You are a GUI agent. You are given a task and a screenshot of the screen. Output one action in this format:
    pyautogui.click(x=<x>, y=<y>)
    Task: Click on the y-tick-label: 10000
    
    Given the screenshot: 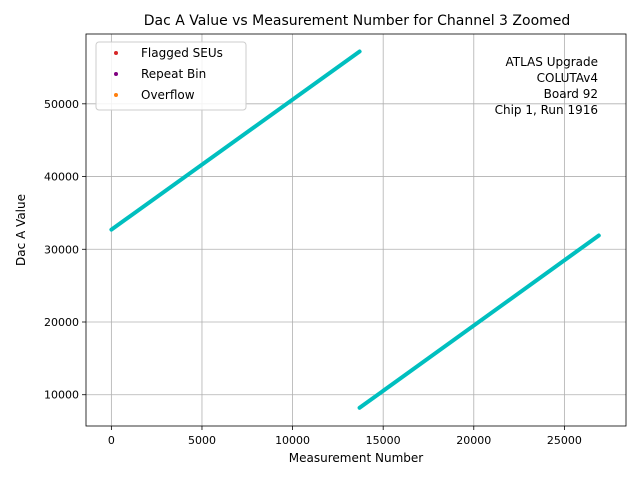 What is the action you would take?
    pyautogui.click(x=61, y=395)
    